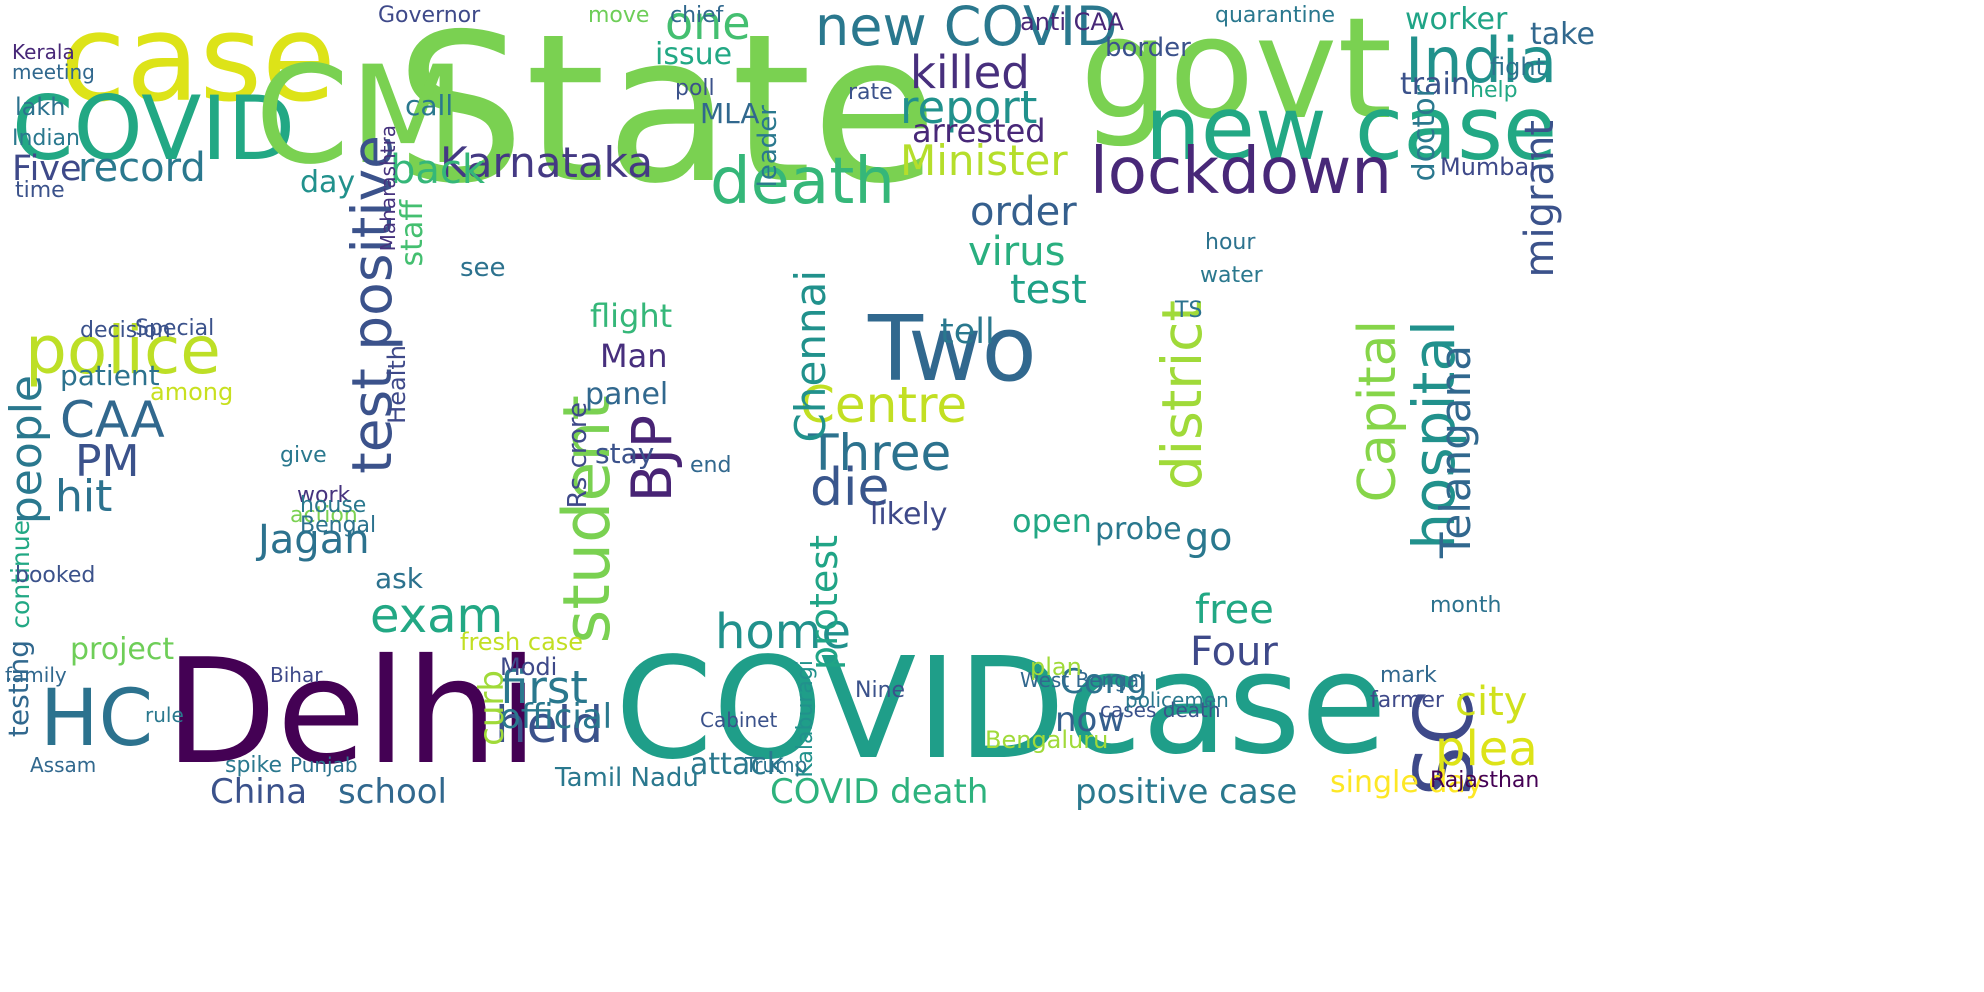  What do you see at coordinates (1241, 172) in the screenshot?
I see `cloud-word: lockdown` at bounding box center [1241, 172].